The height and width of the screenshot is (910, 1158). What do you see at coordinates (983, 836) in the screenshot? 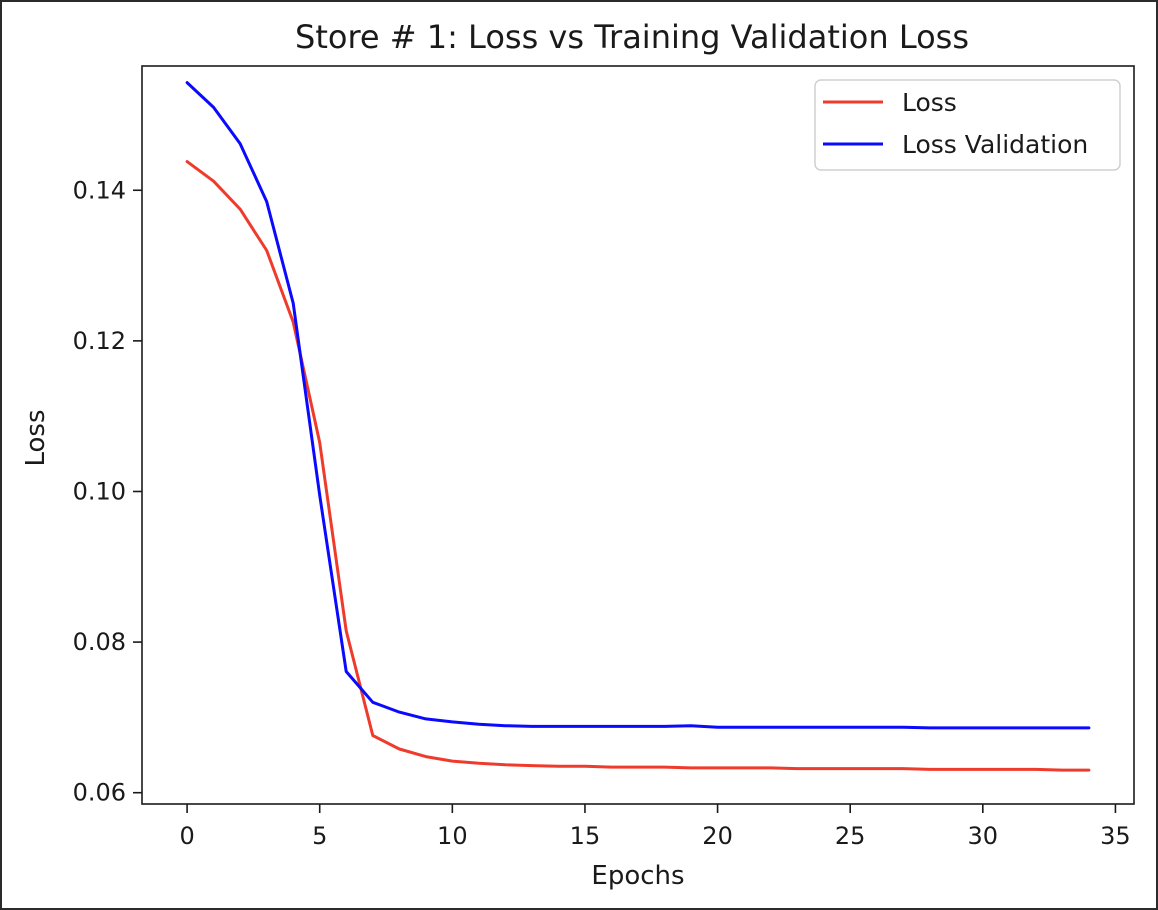
I see `x-tick-label: 30` at bounding box center [983, 836].